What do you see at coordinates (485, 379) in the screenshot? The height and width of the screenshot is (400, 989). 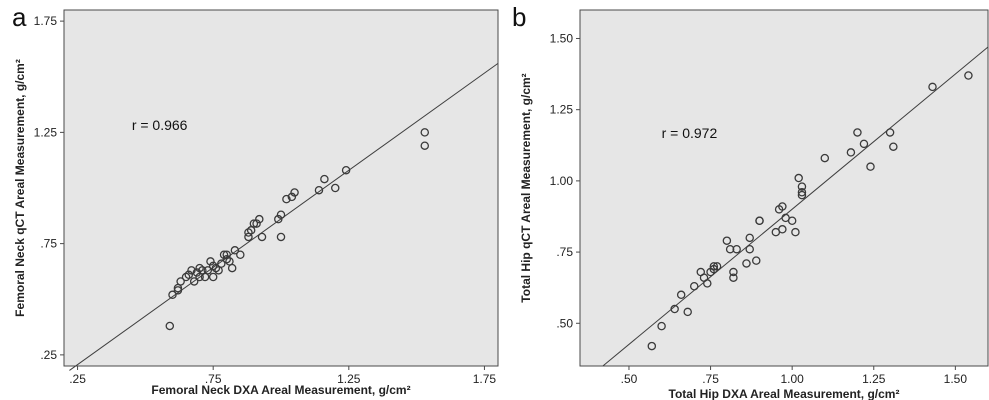 I see `panel-a-x-tick-label: 1.75` at bounding box center [485, 379].